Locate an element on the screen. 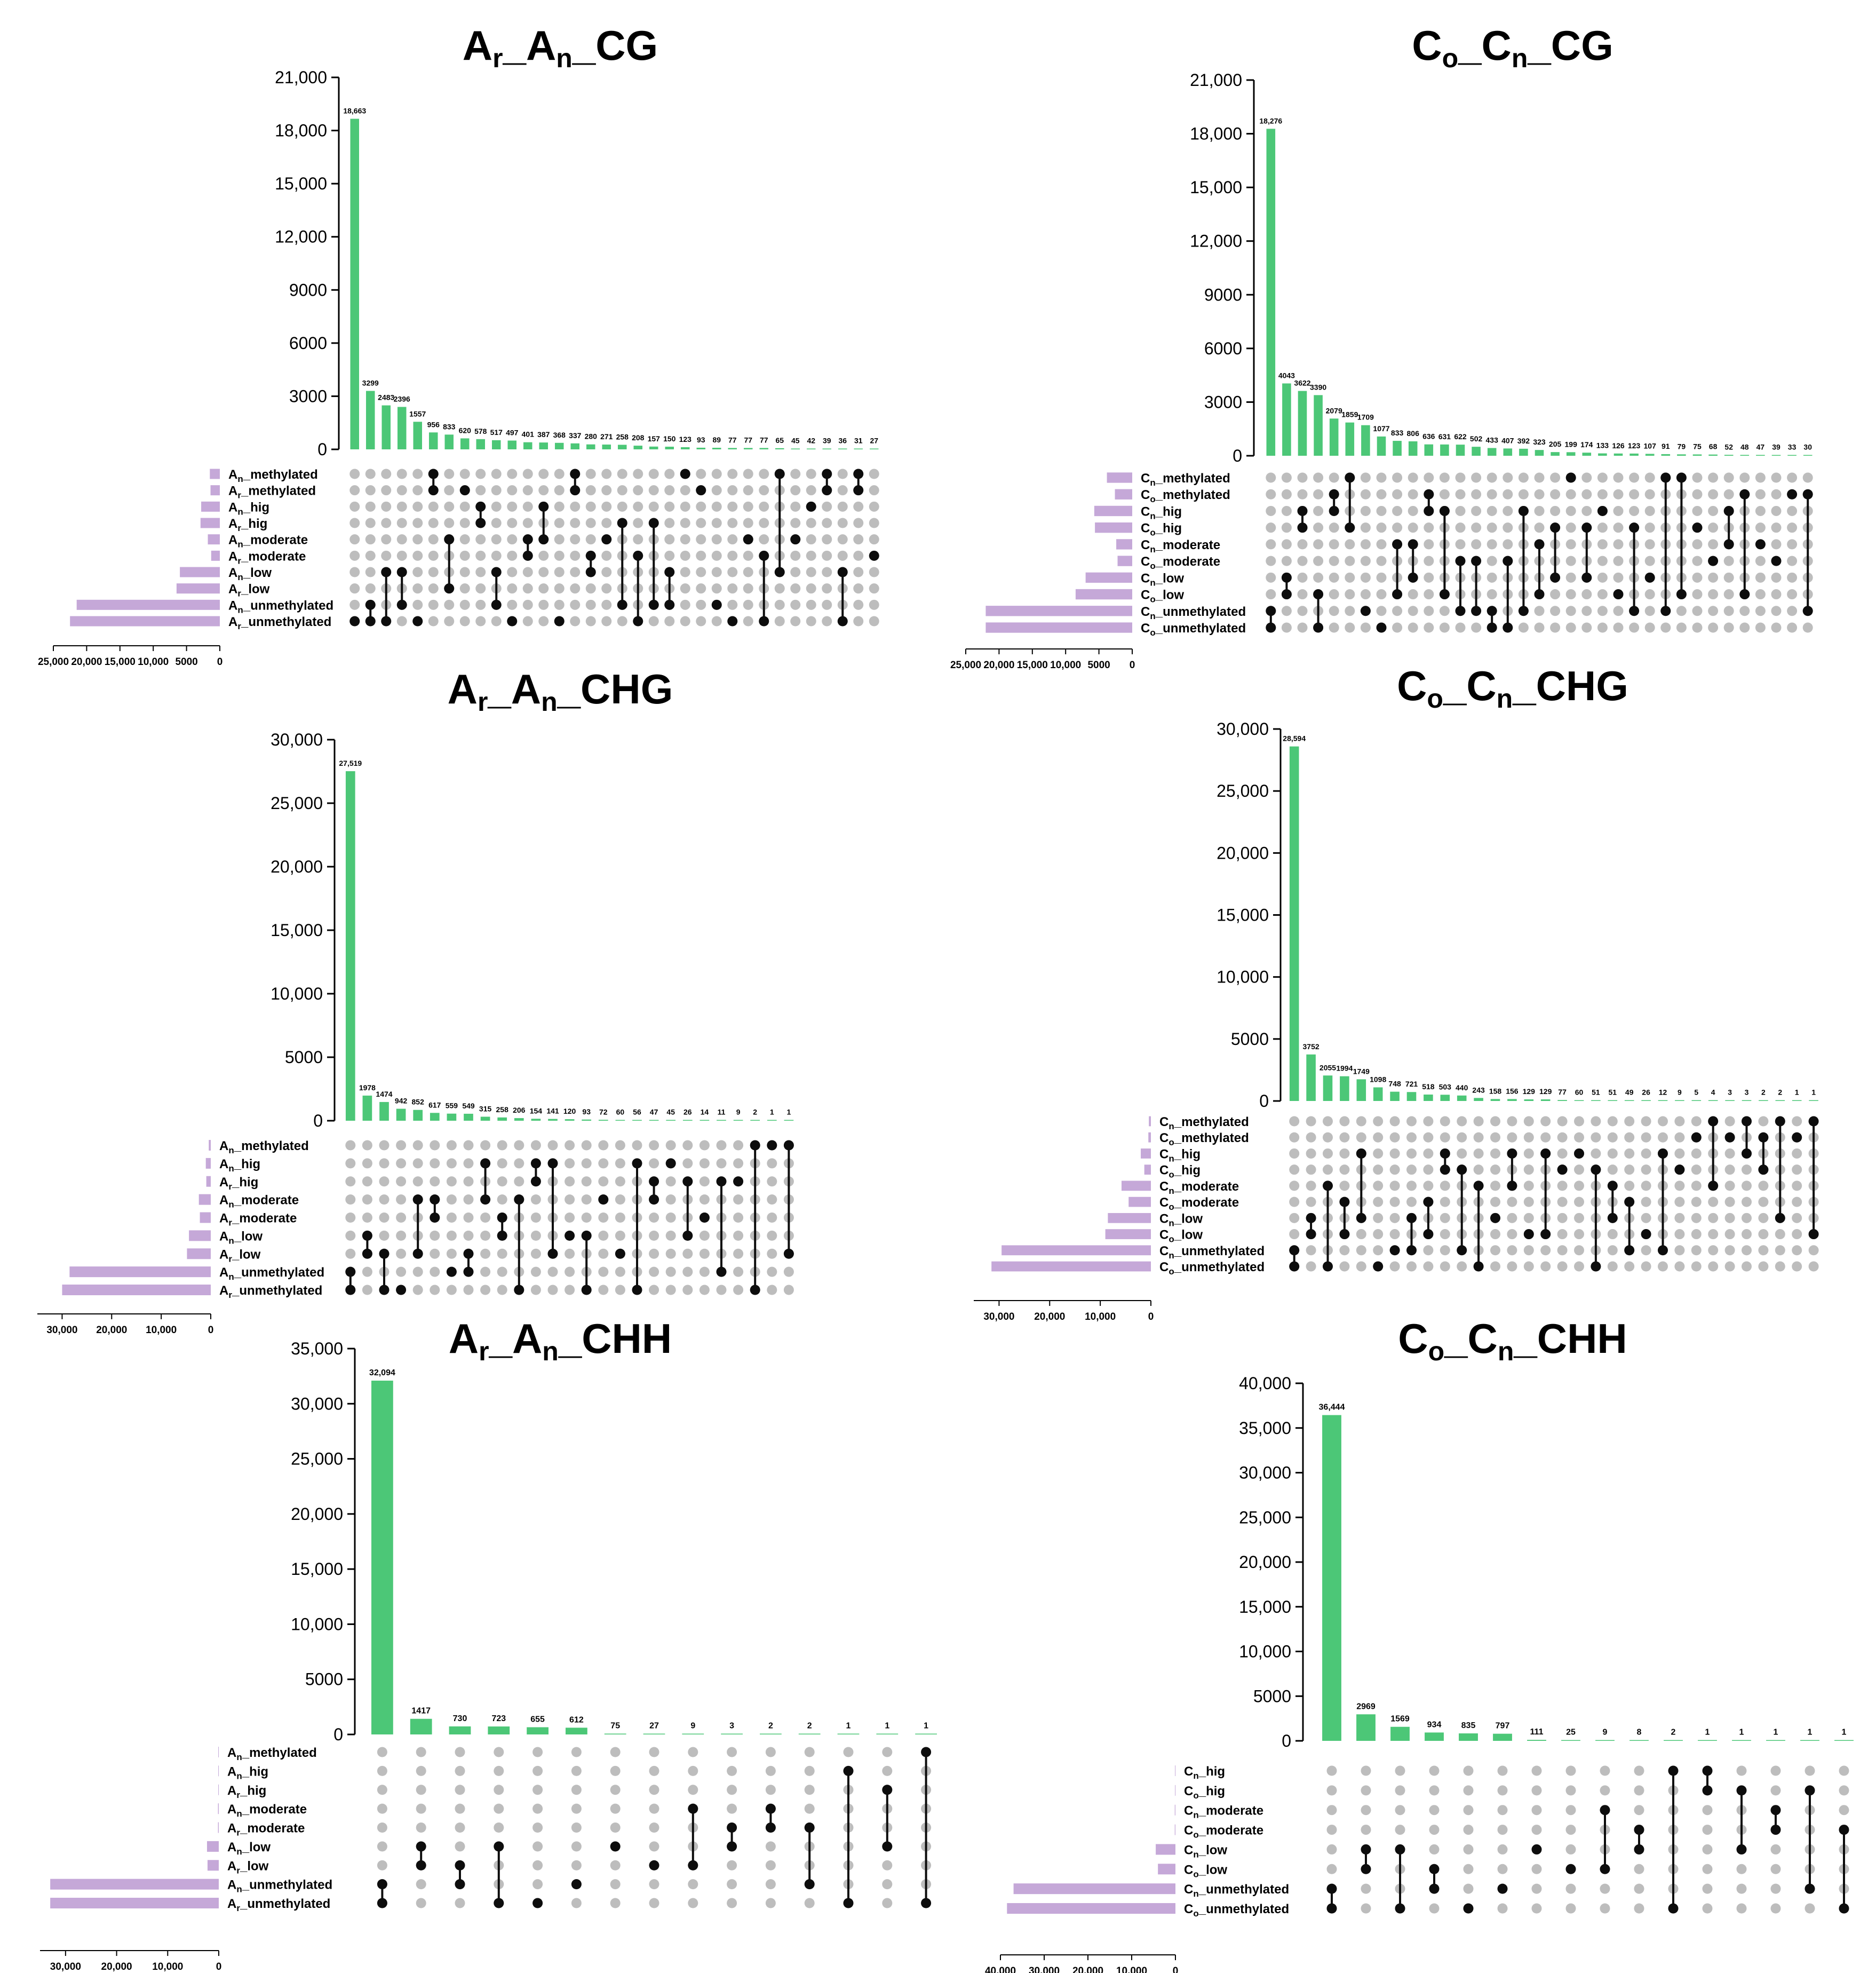  bar-value-label: 27,519 is located at coordinates (350, 763).